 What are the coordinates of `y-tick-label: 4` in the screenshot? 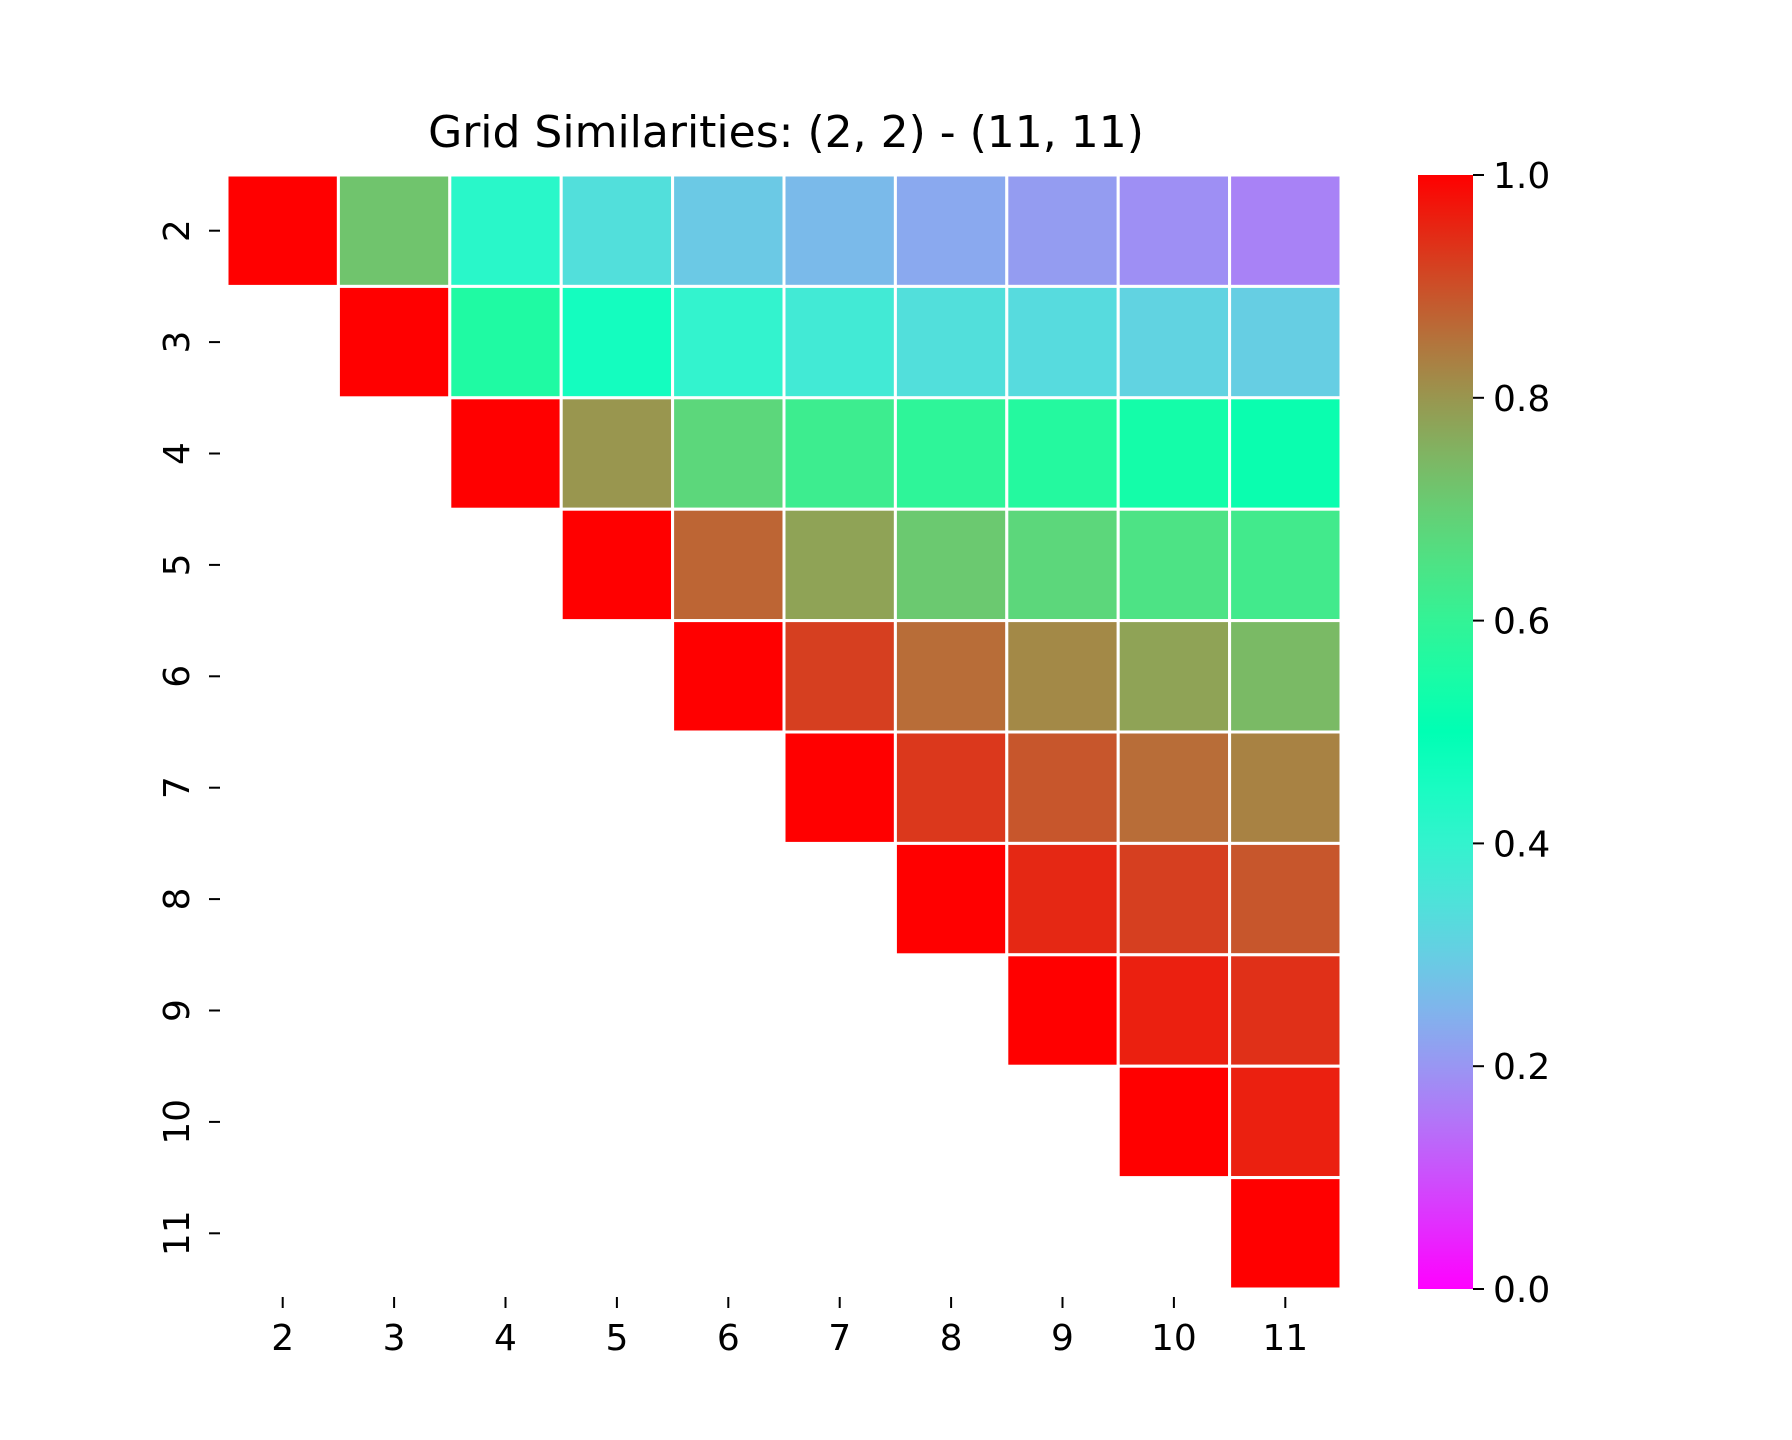 It's located at (177, 453).